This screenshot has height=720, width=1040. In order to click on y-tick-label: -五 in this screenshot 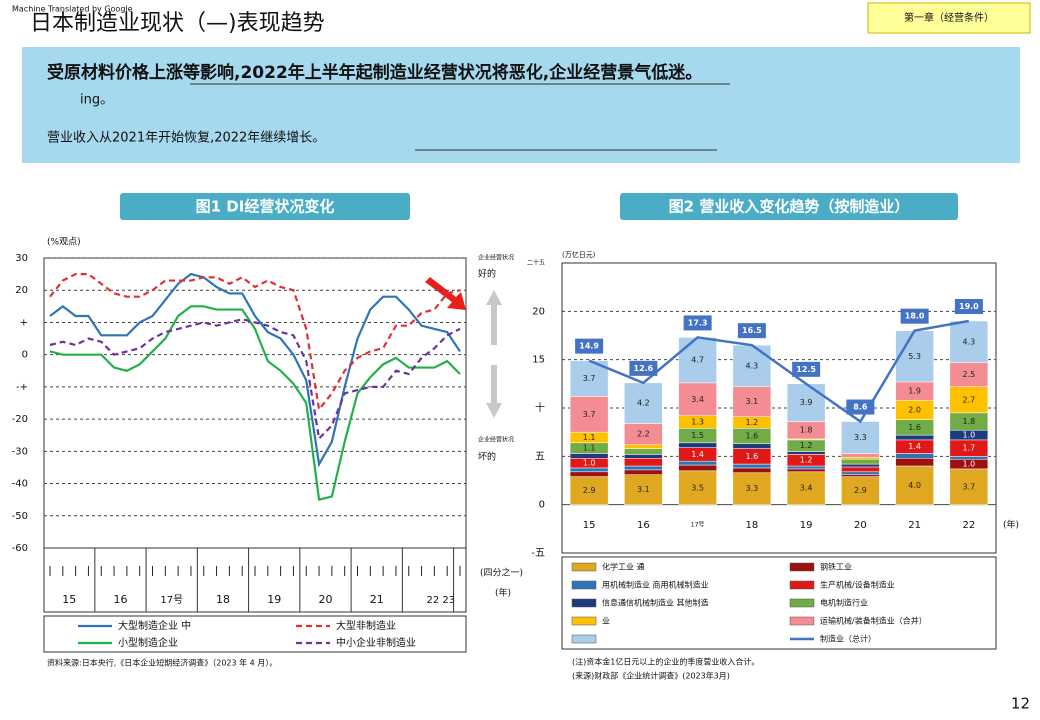, I will do `click(538, 553)`.